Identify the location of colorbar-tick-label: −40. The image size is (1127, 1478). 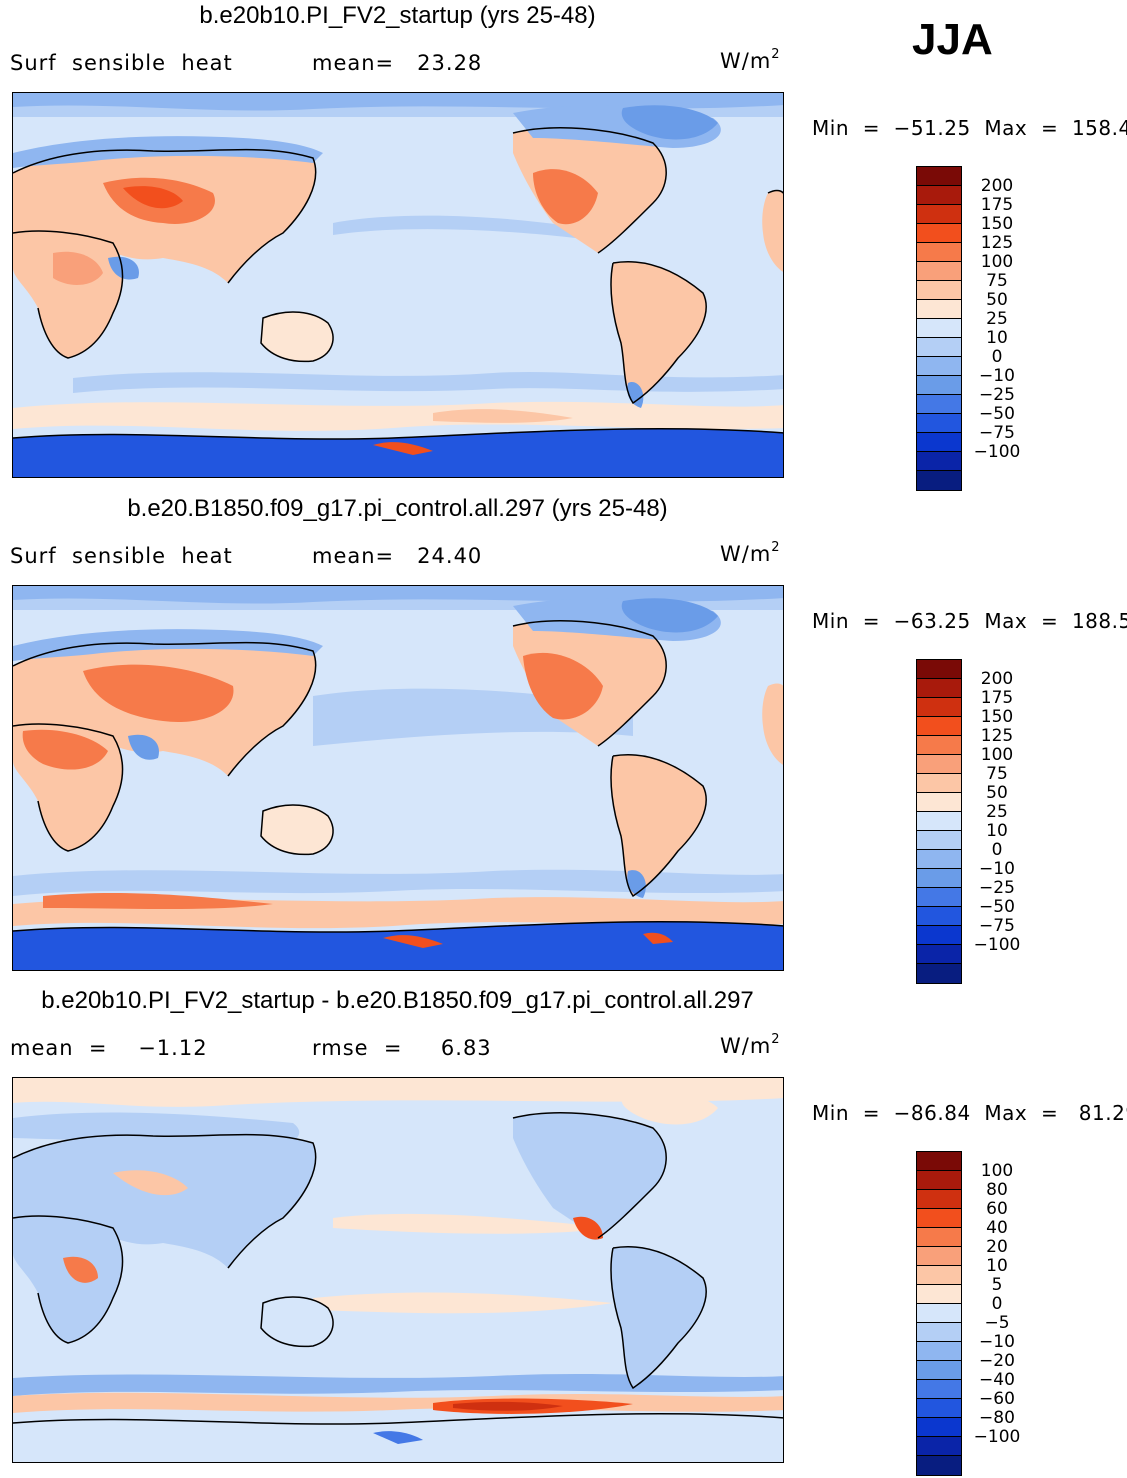
(997, 1379).